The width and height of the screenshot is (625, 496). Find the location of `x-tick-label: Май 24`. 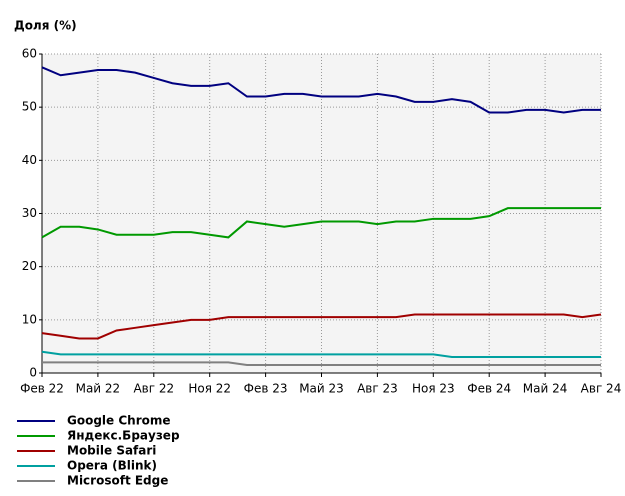

x-tick-label: Май 24 is located at coordinates (545, 389).